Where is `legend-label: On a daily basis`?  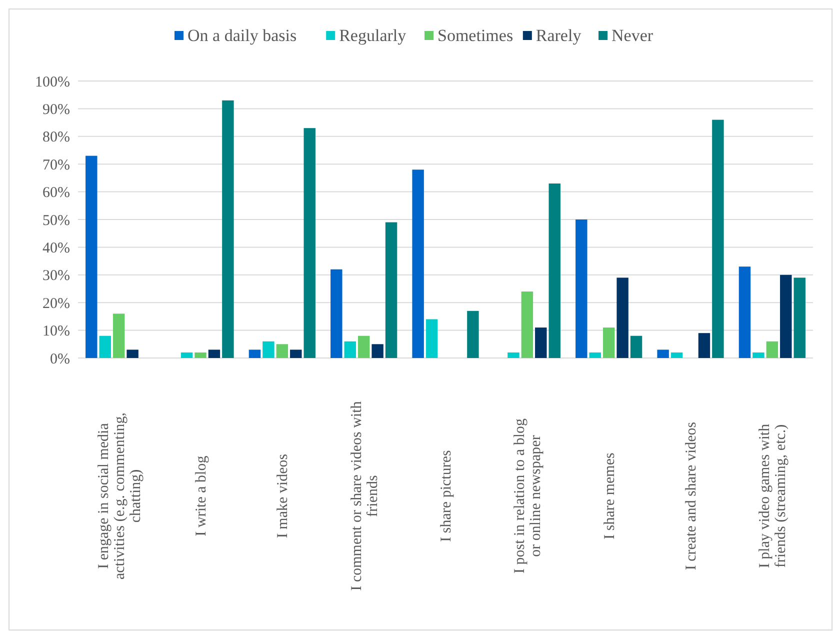 legend-label: On a daily basis is located at coordinates (242, 35).